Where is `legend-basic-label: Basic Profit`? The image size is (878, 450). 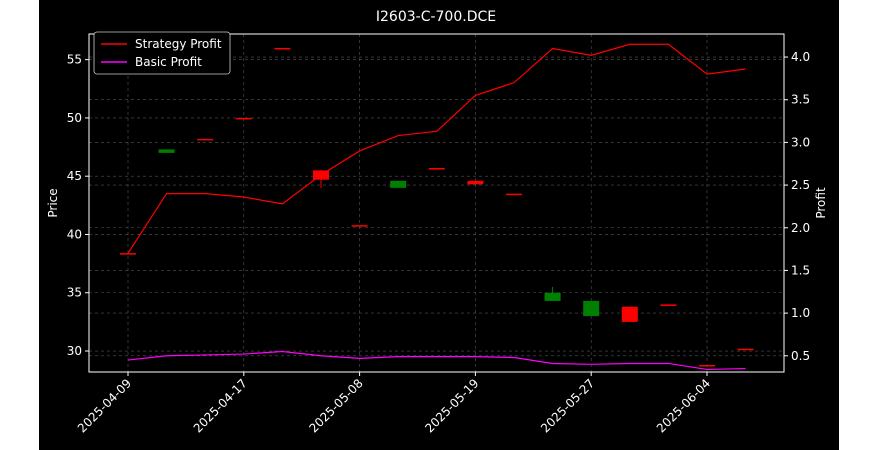
legend-basic-label: Basic Profit is located at coordinates (168, 62).